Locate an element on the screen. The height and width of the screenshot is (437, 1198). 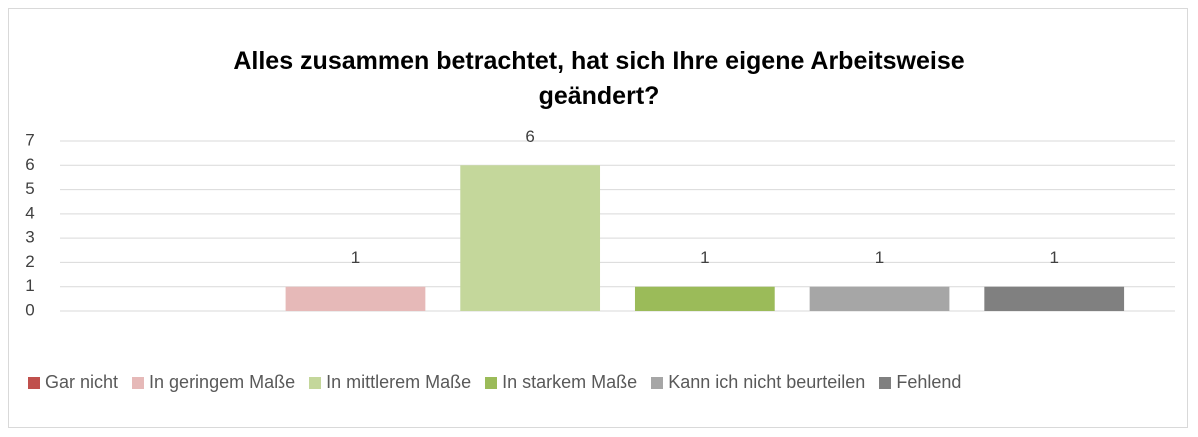
y-tick-label: 4 is located at coordinates (29, 212).